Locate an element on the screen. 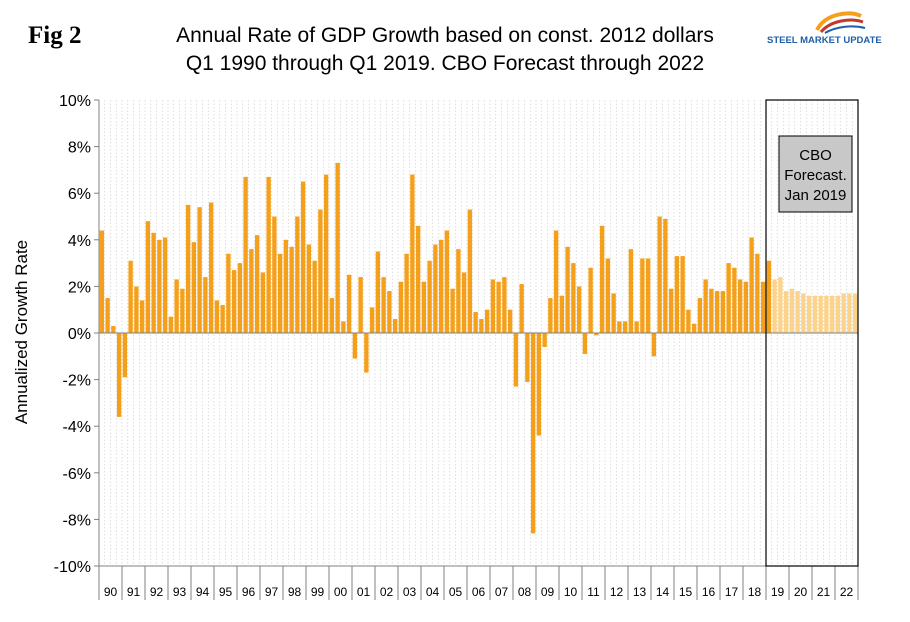 This screenshot has height=622, width=910. x-tick-label: 12 is located at coordinates (617, 592).